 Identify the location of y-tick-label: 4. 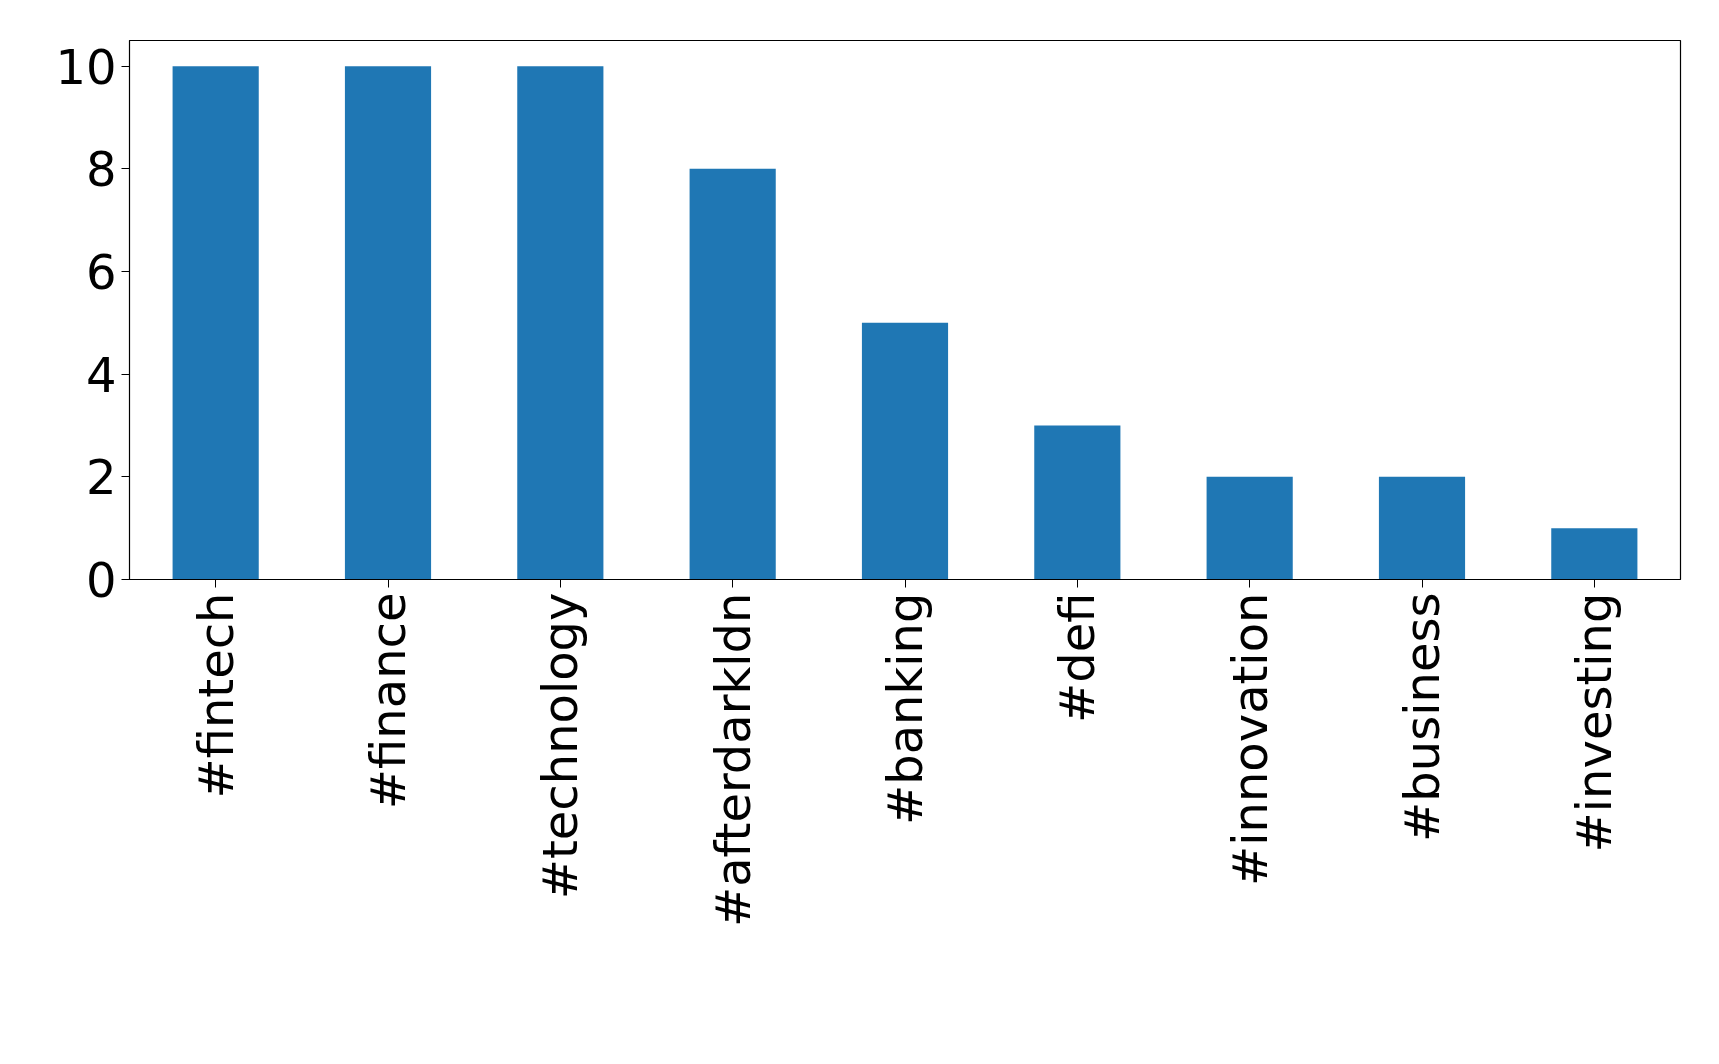
(101, 374).